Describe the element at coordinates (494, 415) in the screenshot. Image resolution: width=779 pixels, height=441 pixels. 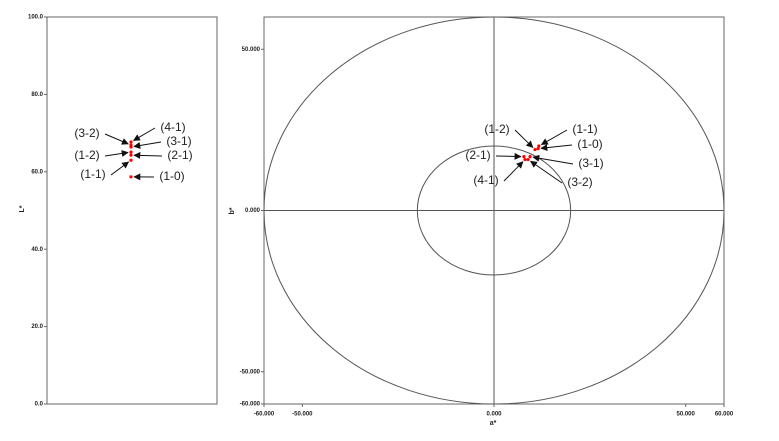
I see `x-tick-label: 0.000` at that location.